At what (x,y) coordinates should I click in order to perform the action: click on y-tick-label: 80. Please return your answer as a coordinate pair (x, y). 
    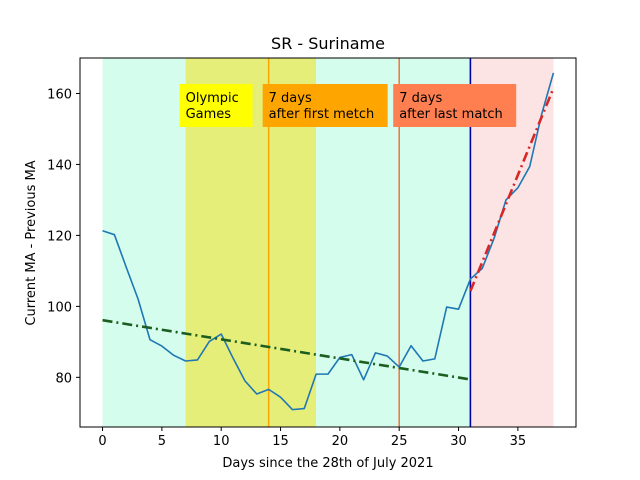
    Looking at the image, I should click on (63, 378).